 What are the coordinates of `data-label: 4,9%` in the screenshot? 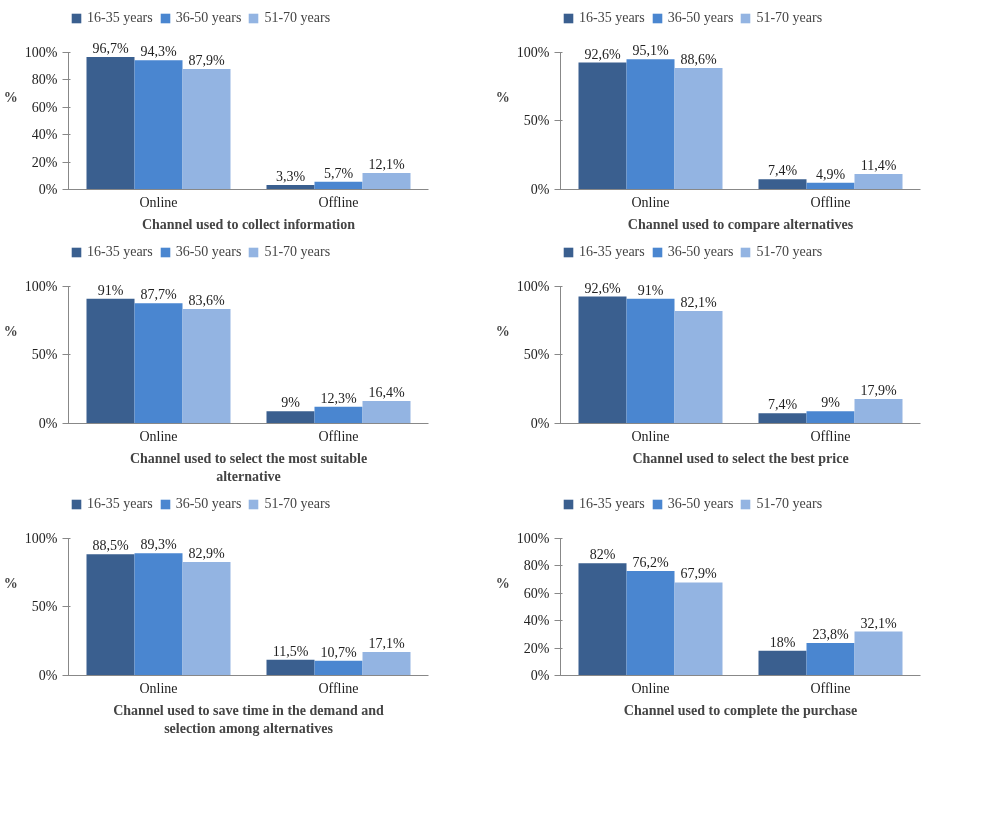 It's located at (830, 174).